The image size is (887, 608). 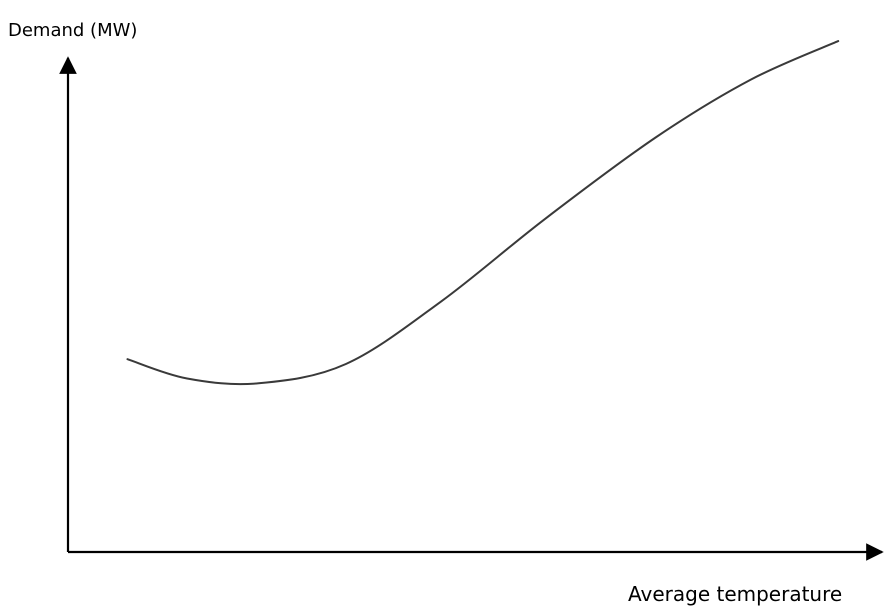 What do you see at coordinates (735, 594) in the screenshot?
I see `x-axis-label: Average temperature` at bounding box center [735, 594].